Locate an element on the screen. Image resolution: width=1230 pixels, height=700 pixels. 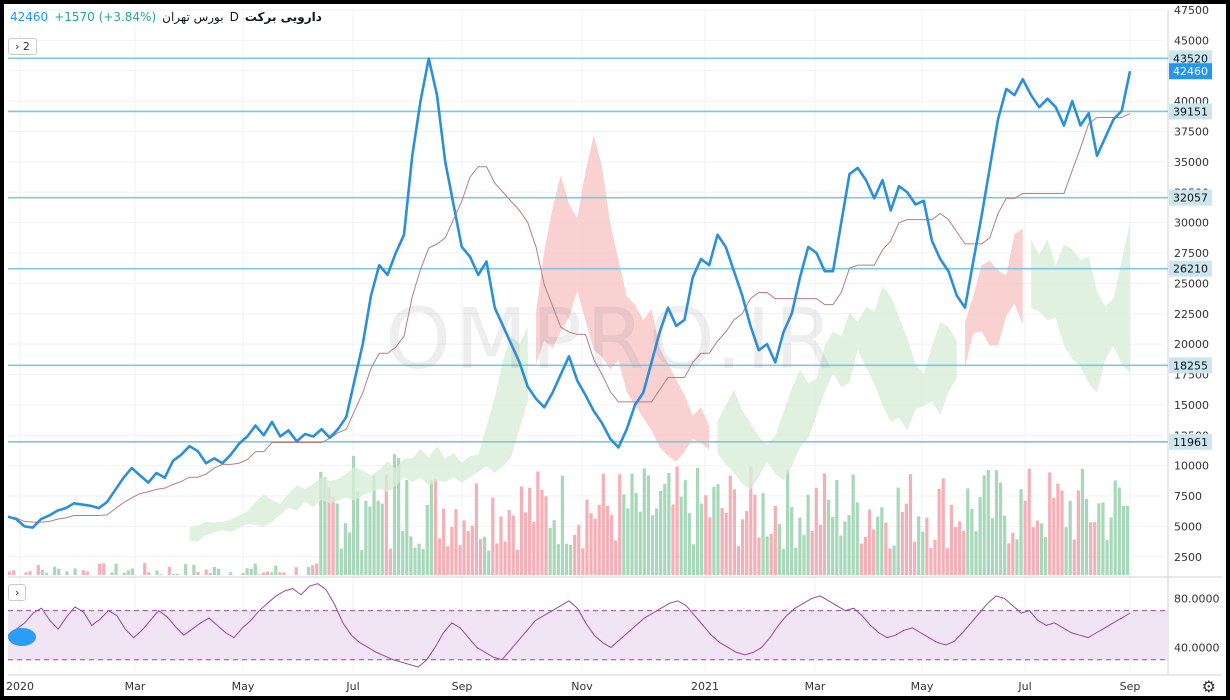
last-price-tag-label: 42460 is located at coordinates (1190, 71).